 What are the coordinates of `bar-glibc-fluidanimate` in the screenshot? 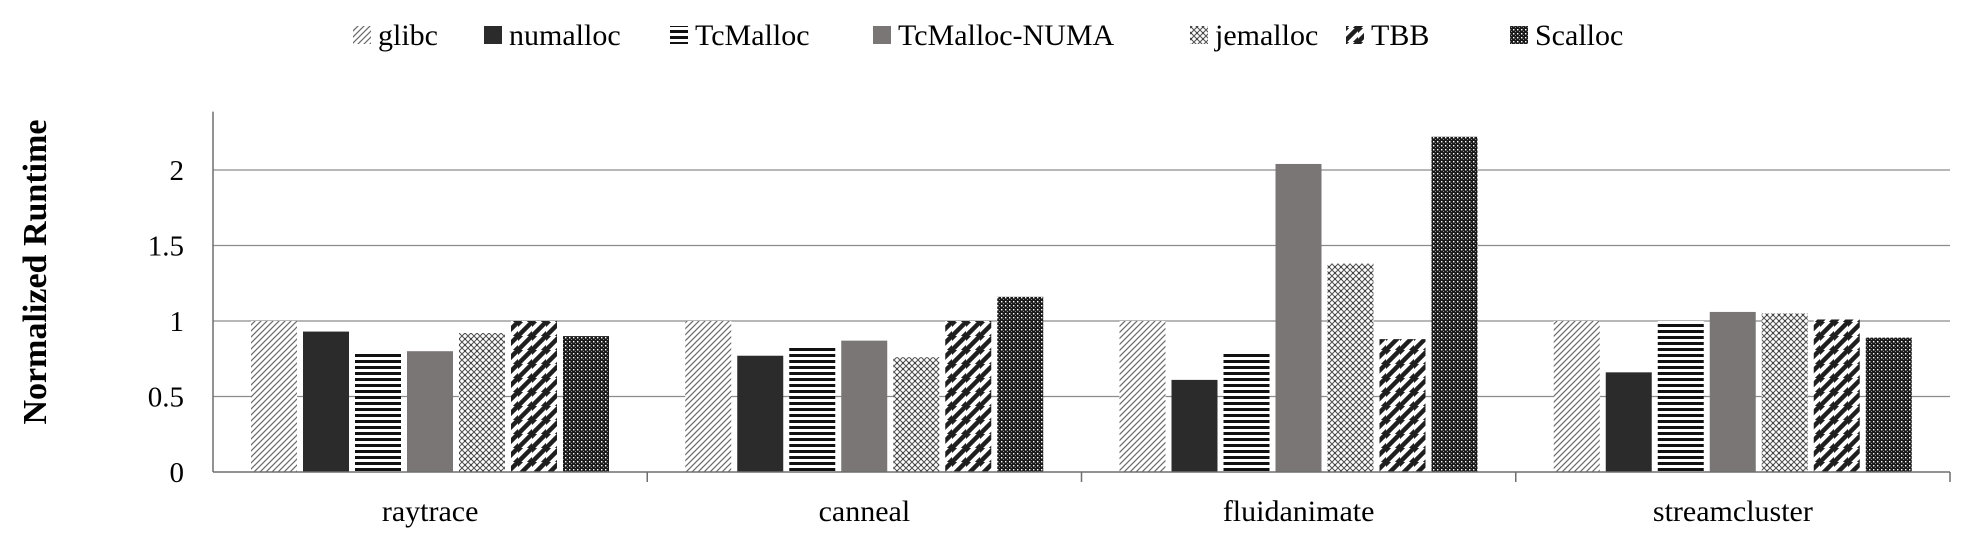 It's located at (1142, 396).